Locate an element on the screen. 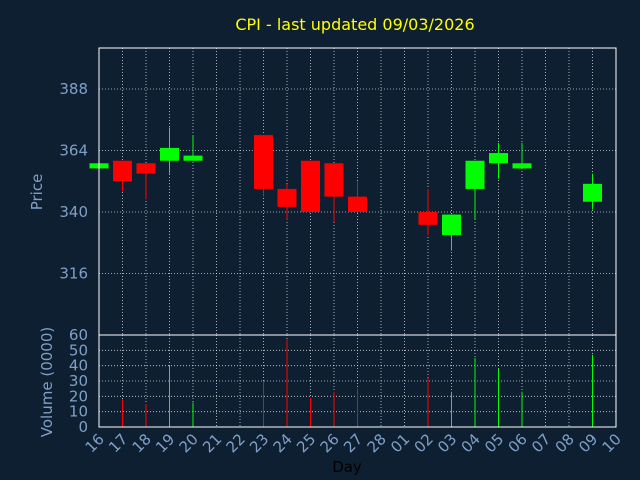  x-tick-label: 17 is located at coordinates (118, 443).